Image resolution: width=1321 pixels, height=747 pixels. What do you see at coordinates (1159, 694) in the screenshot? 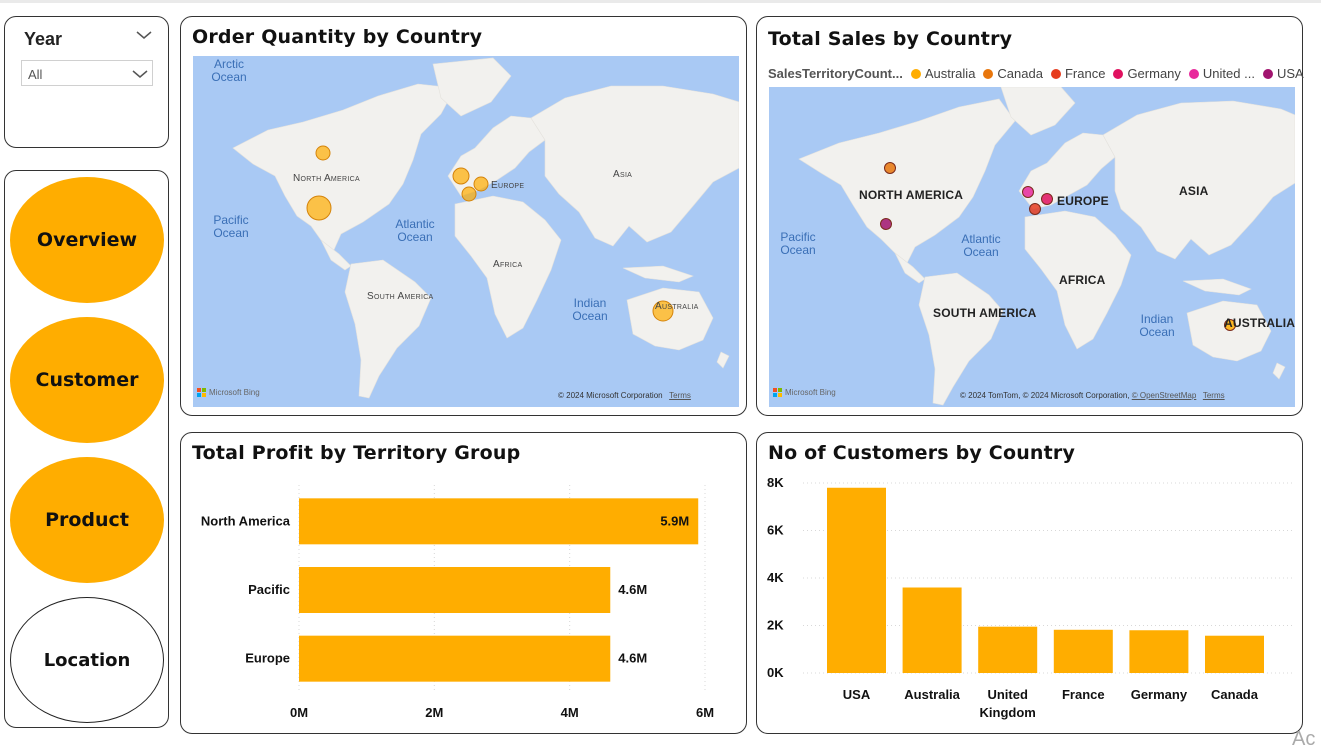
I see `category-label: Germany` at bounding box center [1159, 694].